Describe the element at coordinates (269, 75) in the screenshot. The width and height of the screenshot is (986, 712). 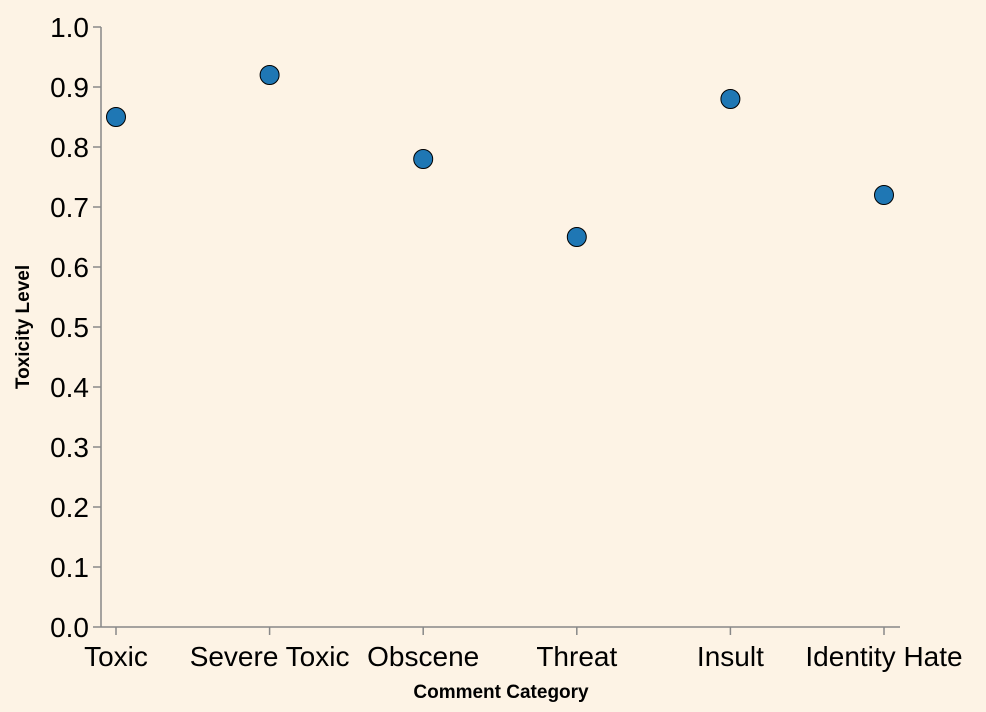
I see `data-point-severe-toxic` at that location.